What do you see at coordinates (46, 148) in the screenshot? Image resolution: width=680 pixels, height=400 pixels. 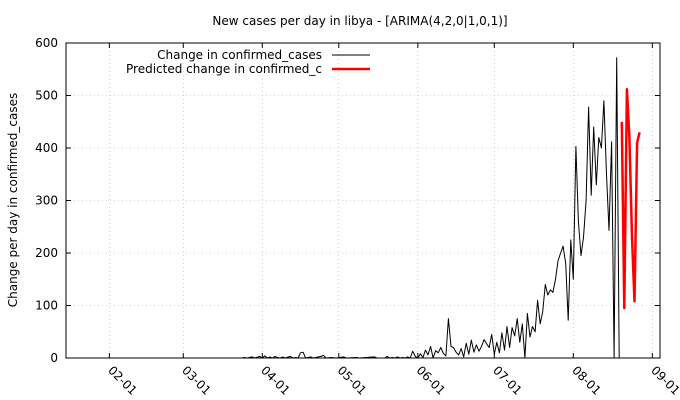 I see `y-tick-label: 400` at bounding box center [46, 148].